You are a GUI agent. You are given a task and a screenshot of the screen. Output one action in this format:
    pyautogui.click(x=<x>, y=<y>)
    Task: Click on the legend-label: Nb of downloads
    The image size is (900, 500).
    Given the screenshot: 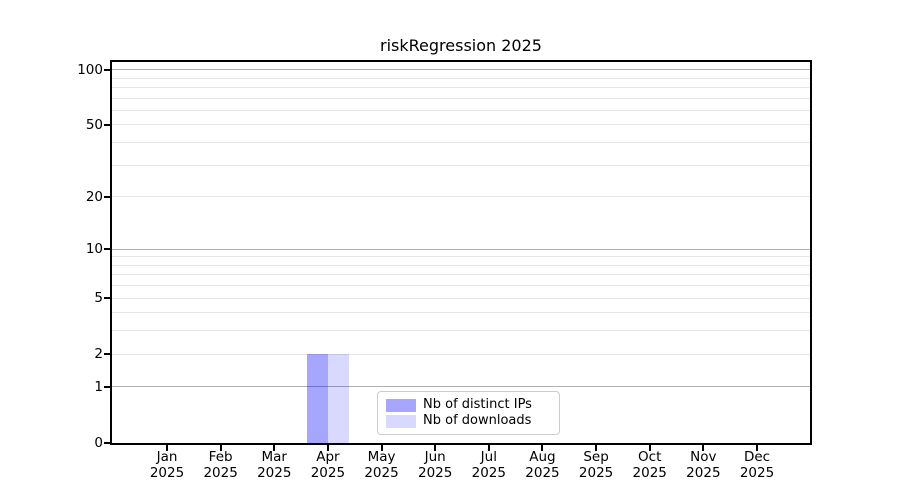 What is the action you would take?
    pyautogui.click(x=477, y=420)
    